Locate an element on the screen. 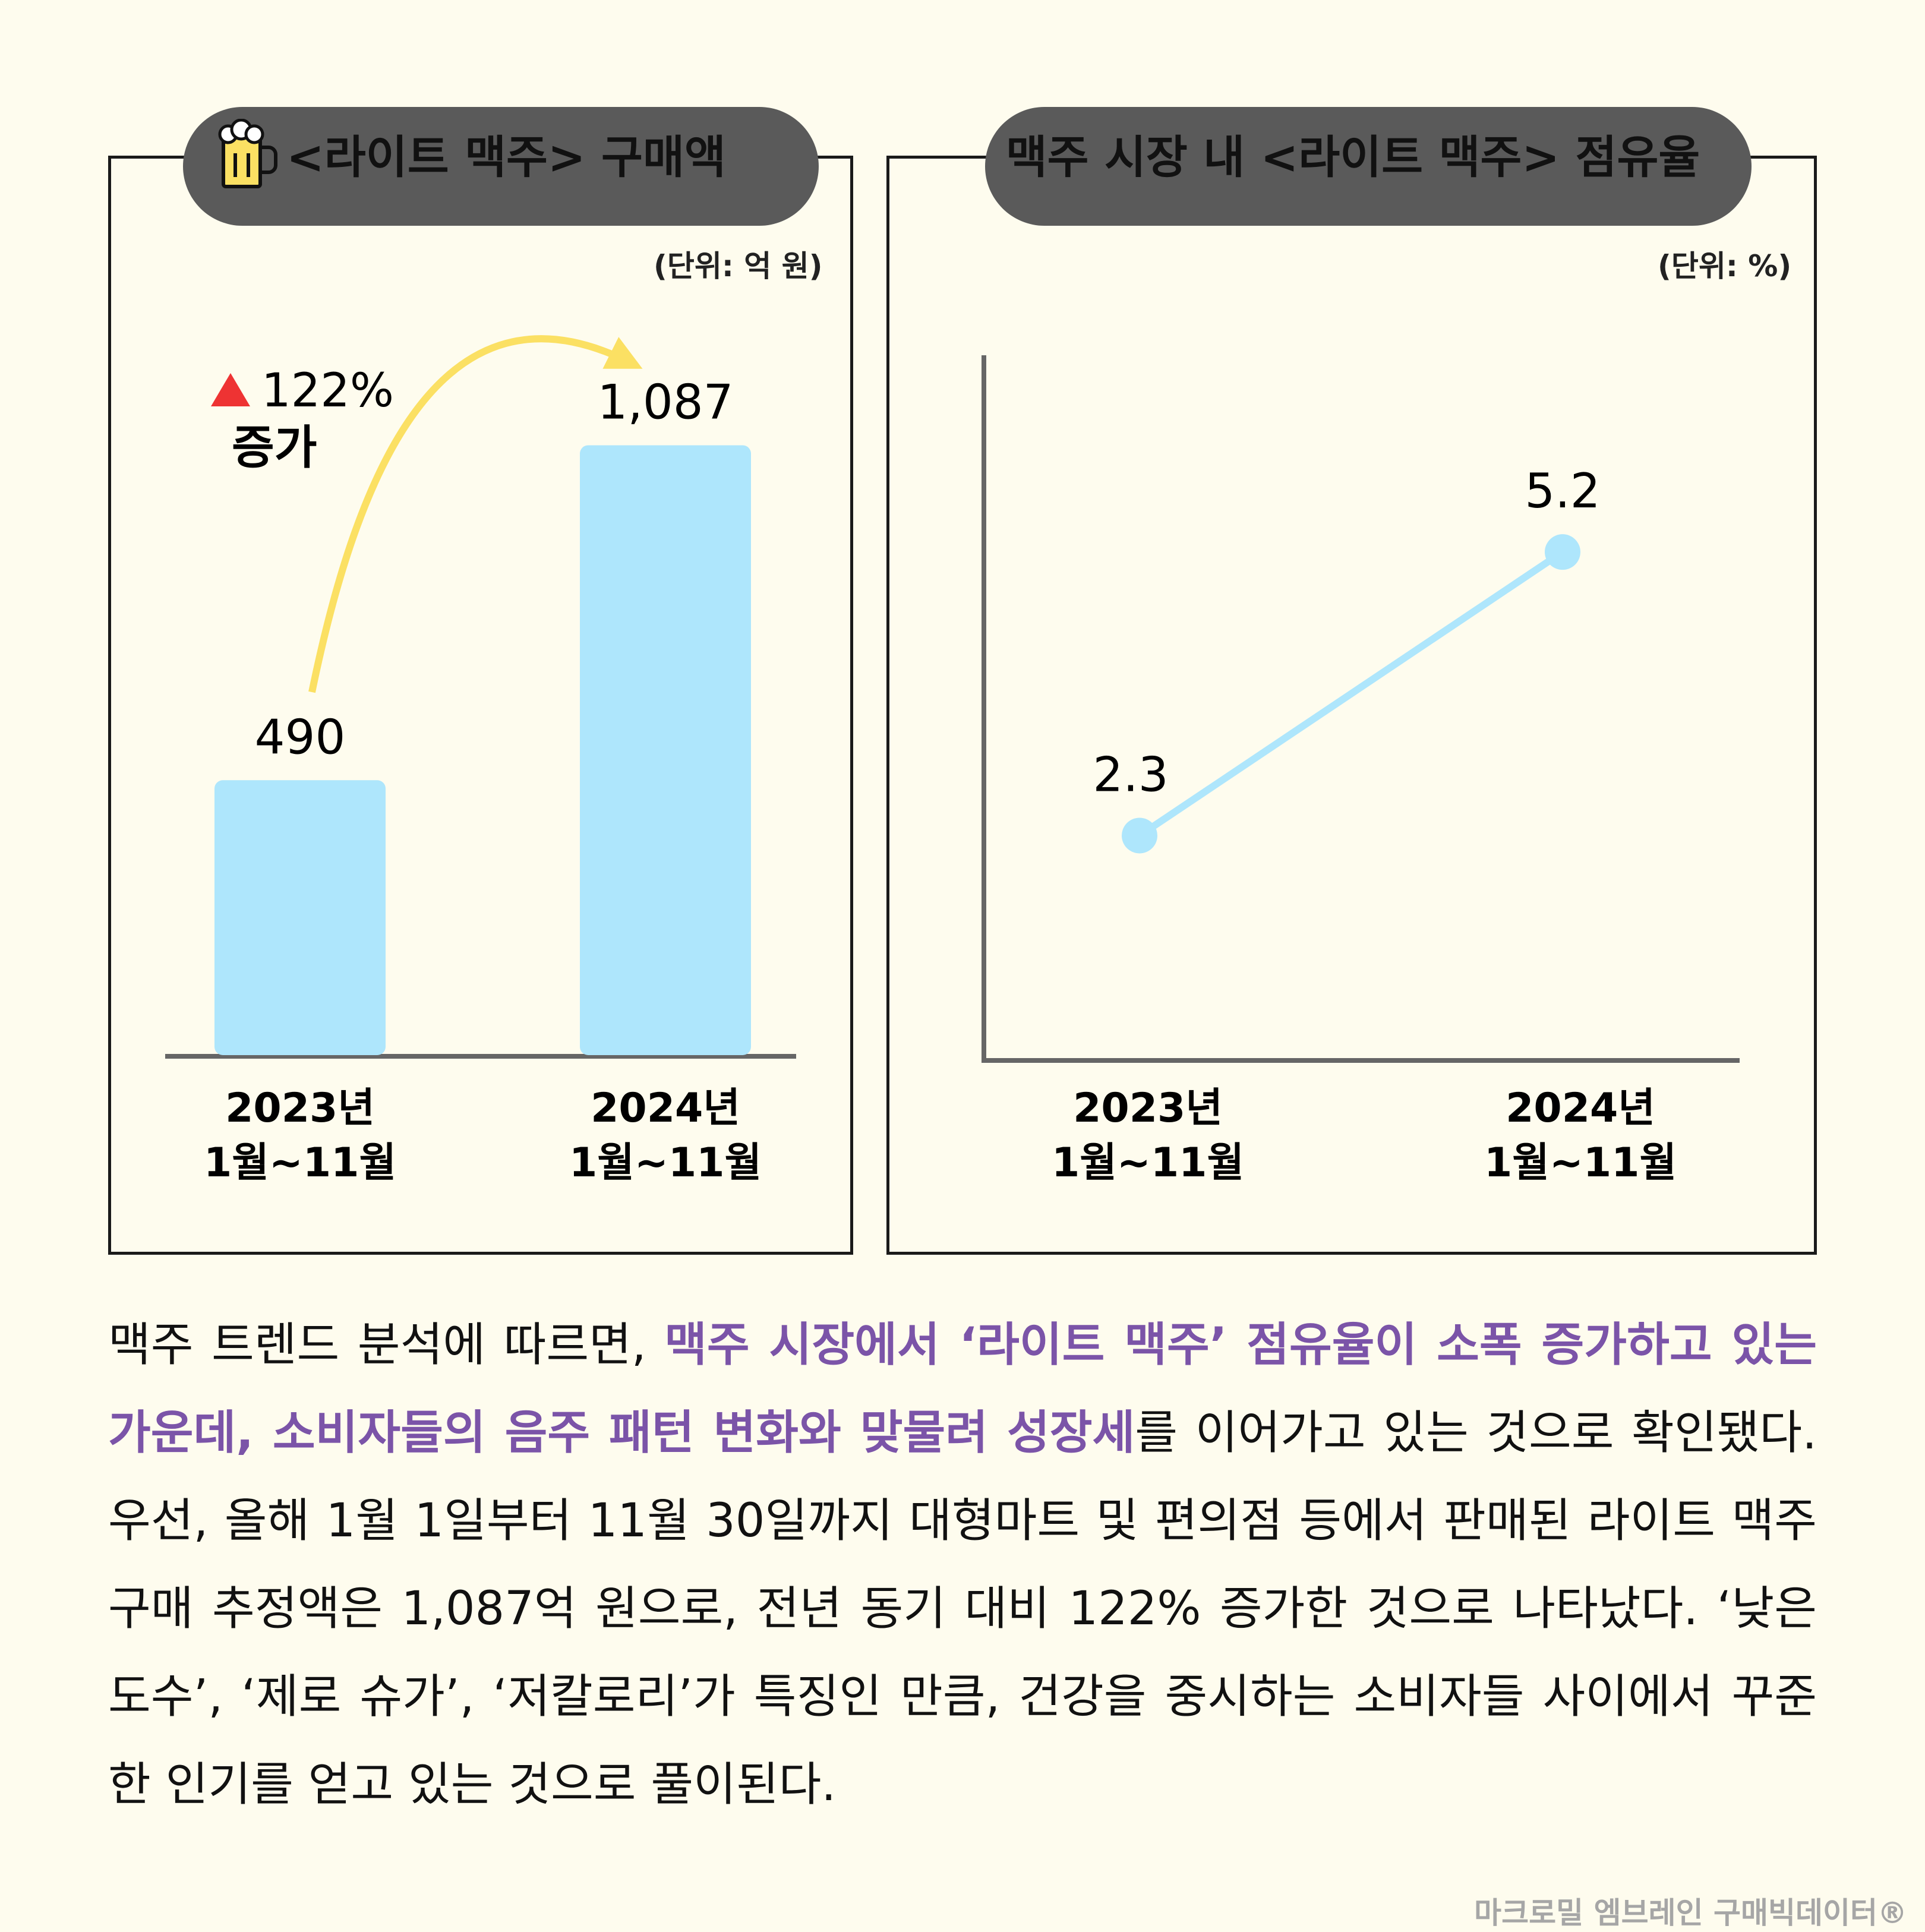 The height and width of the screenshot is (1932, 1925). bar-2023 is located at coordinates (300, 917).